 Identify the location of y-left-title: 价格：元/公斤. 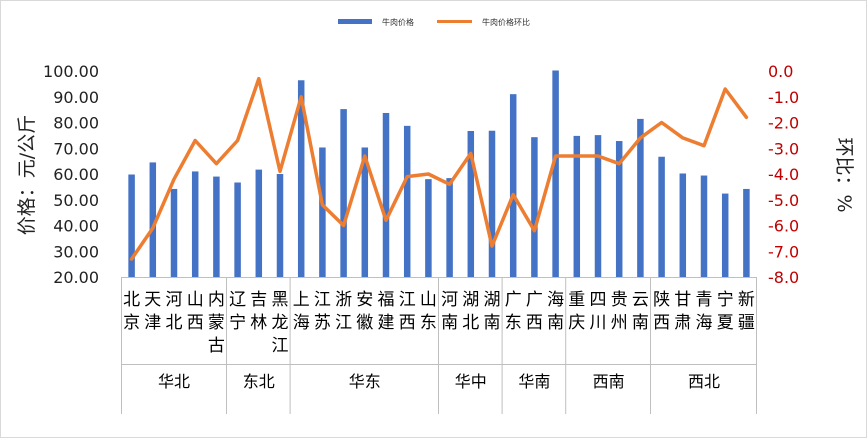
(27, 175).